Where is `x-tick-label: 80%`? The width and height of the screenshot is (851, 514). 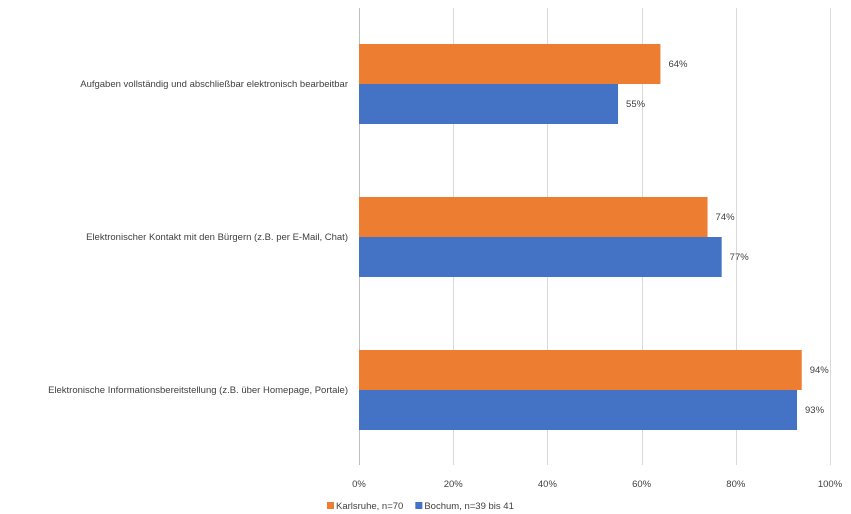 x-tick-label: 80% is located at coordinates (736, 484).